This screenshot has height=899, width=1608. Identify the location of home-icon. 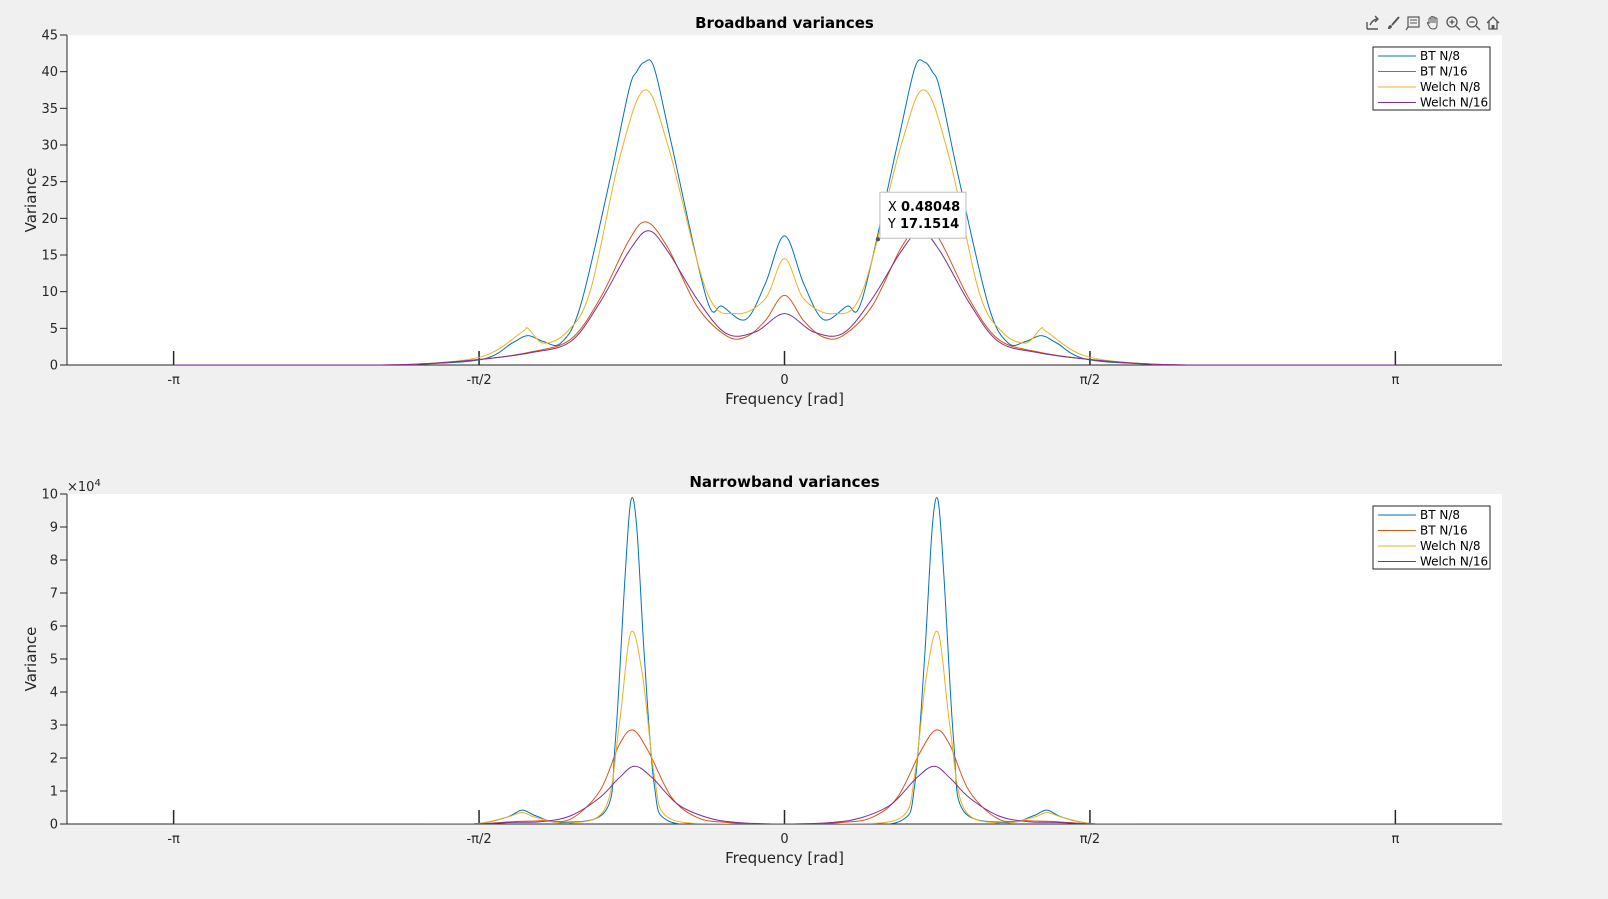
(1493, 23).